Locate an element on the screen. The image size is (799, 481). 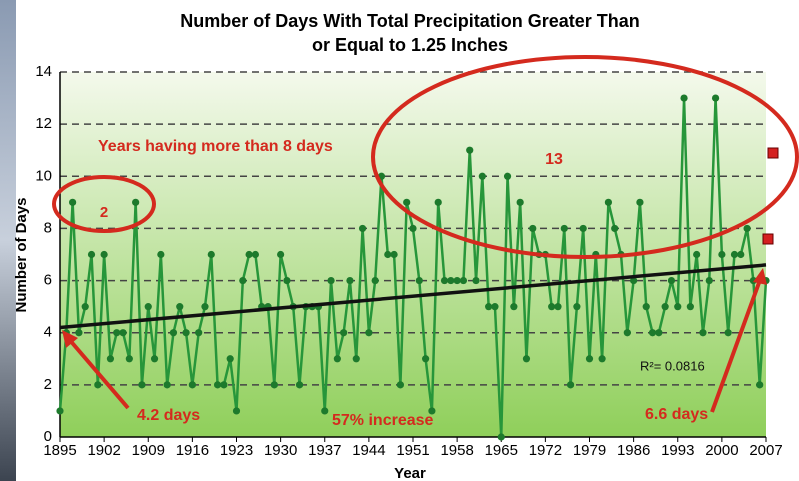
x-tick-label: 1972 is located at coordinates (545, 450).